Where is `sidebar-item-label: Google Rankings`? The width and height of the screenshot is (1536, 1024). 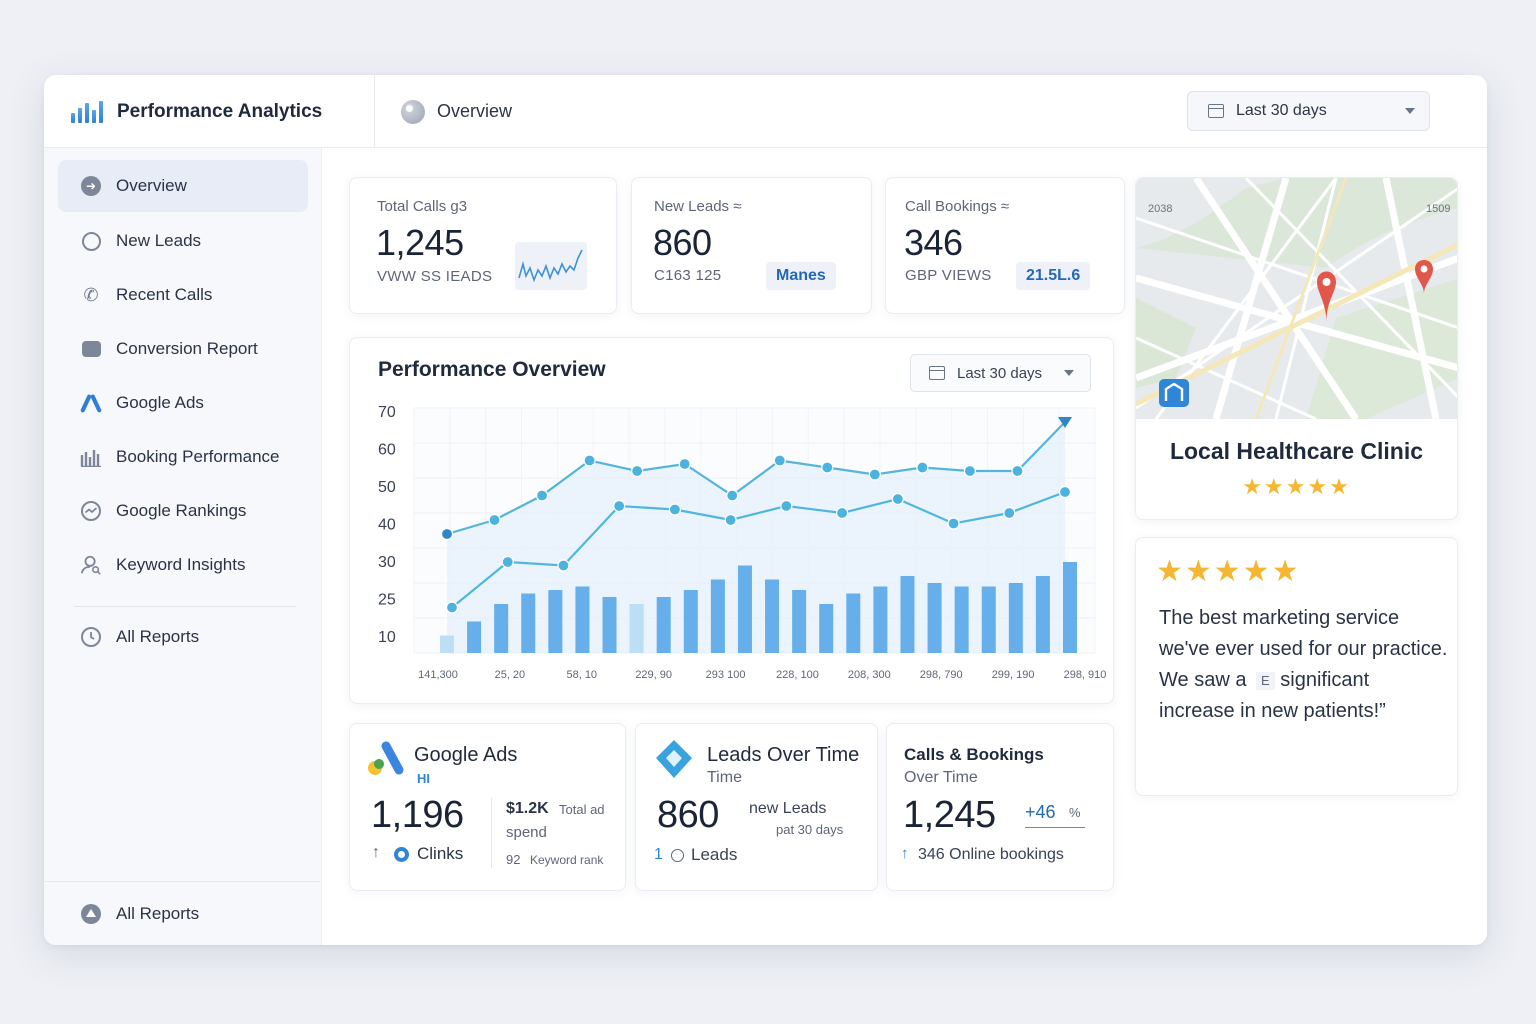 sidebar-item-label: Google Rankings is located at coordinates (181, 510).